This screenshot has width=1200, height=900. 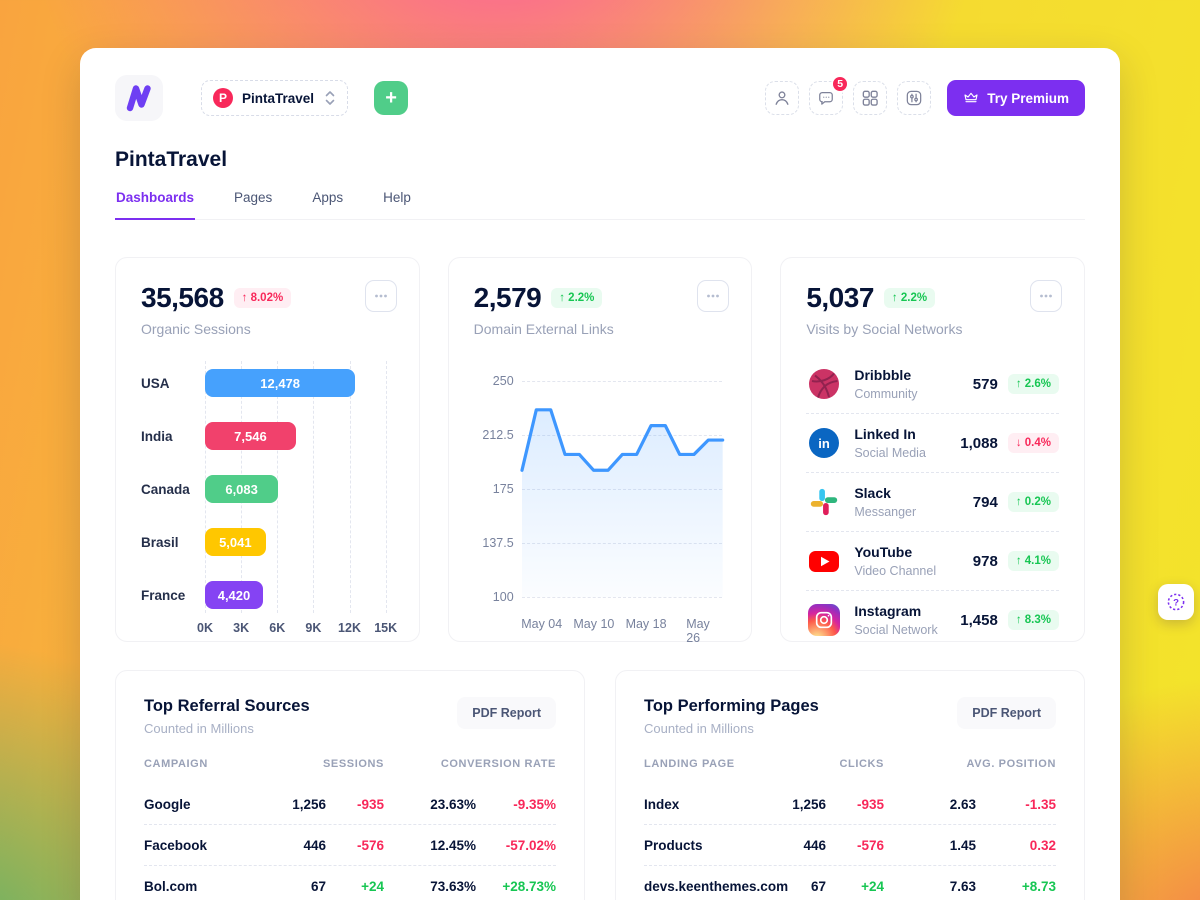 What do you see at coordinates (160, 542) in the screenshot?
I see `bar-category-label: Brasil` at bounding box center [160, 542].